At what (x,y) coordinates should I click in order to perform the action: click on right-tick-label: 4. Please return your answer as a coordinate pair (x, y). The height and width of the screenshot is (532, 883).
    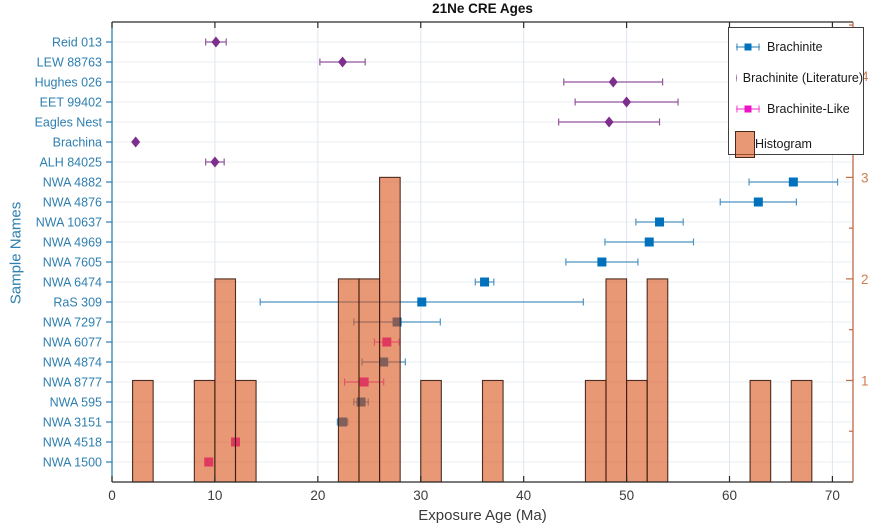
    Looking at the image, I should click on (865, 76).